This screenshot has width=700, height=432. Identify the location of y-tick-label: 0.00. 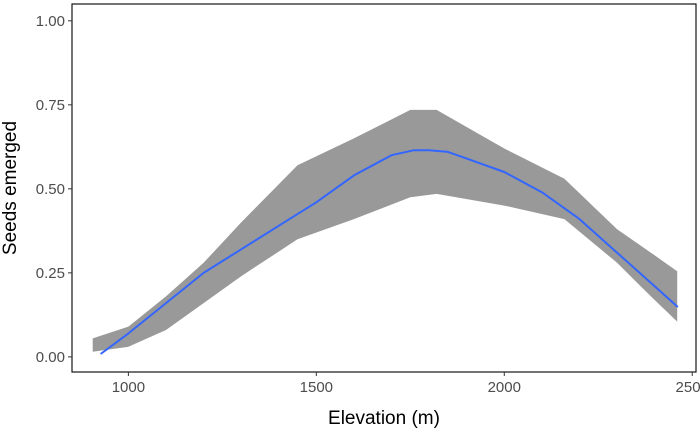
(50, 357).